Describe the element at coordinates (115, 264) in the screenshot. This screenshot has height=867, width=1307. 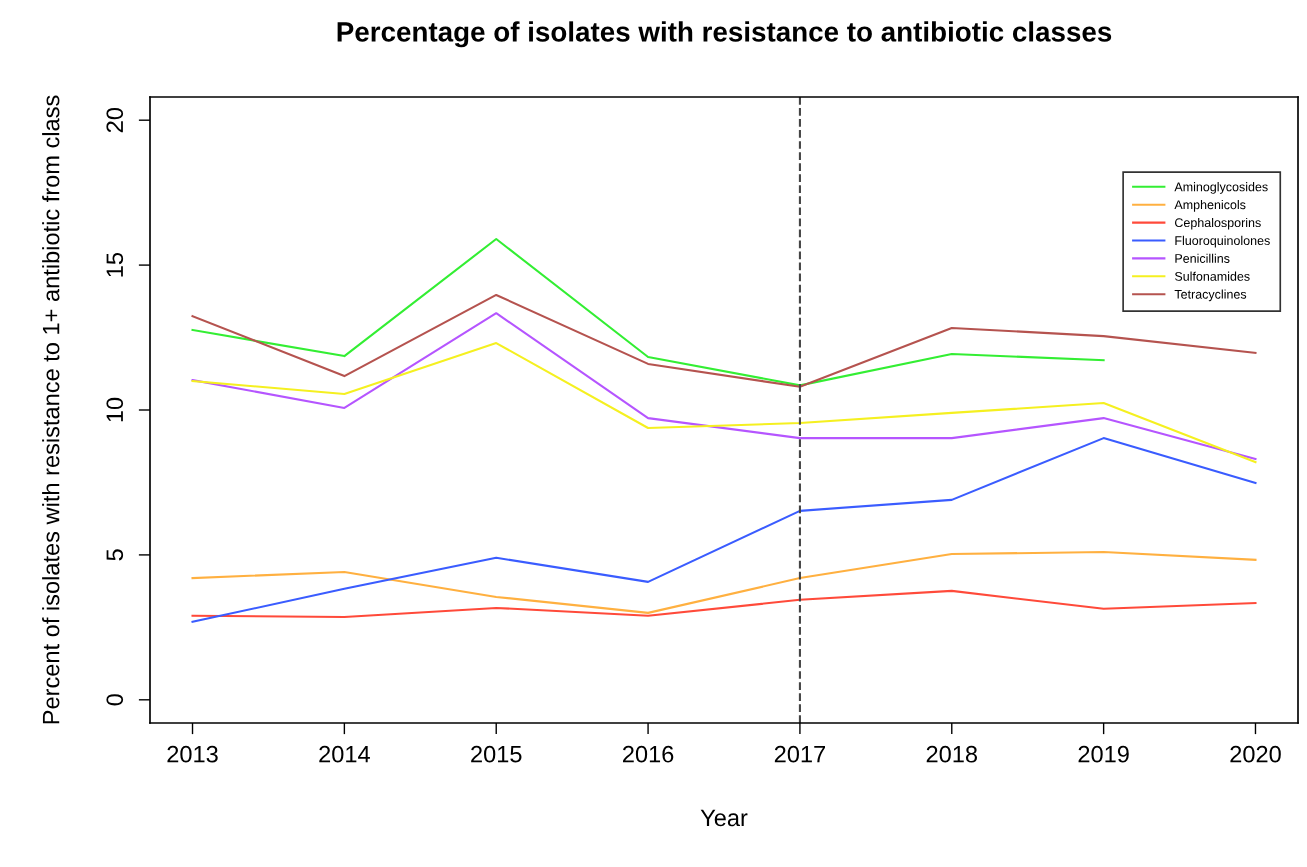
I see `y-tick-label: 15` at that location.